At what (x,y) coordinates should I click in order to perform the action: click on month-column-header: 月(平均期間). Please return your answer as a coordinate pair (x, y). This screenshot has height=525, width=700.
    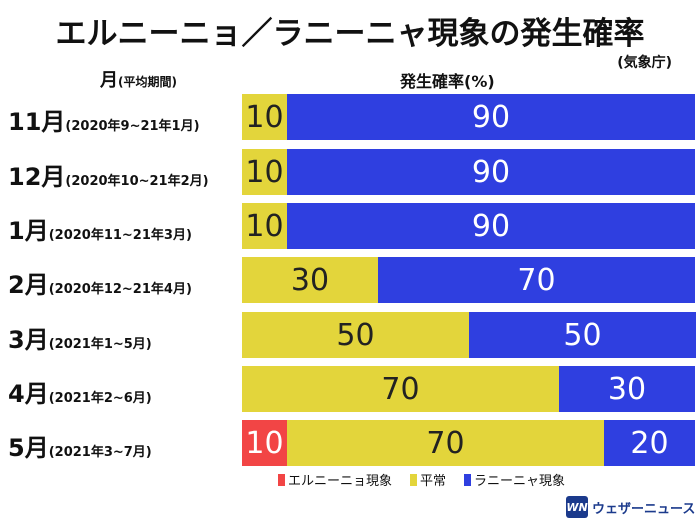
    Looking at the image, I should click on (138, 79).